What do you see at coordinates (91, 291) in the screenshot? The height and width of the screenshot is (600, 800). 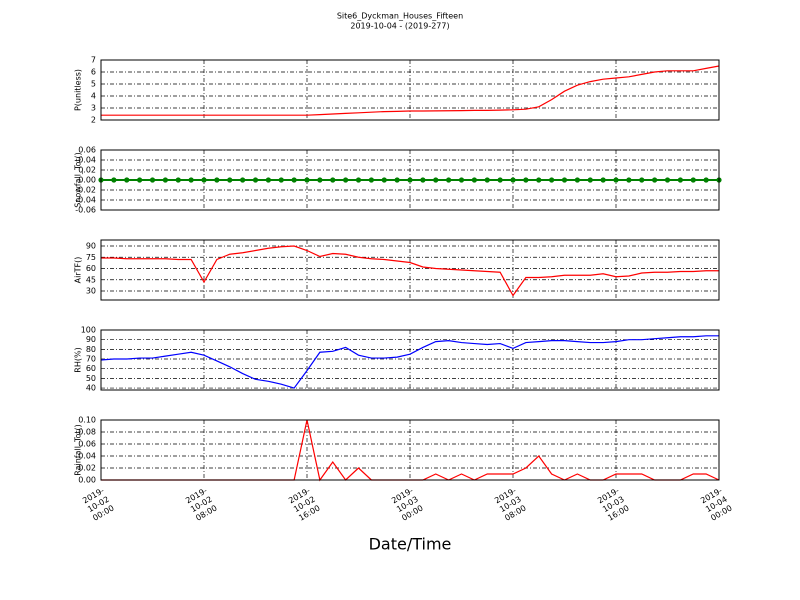 I see `y-tick-label: 30` at bounding box center [91, 291].